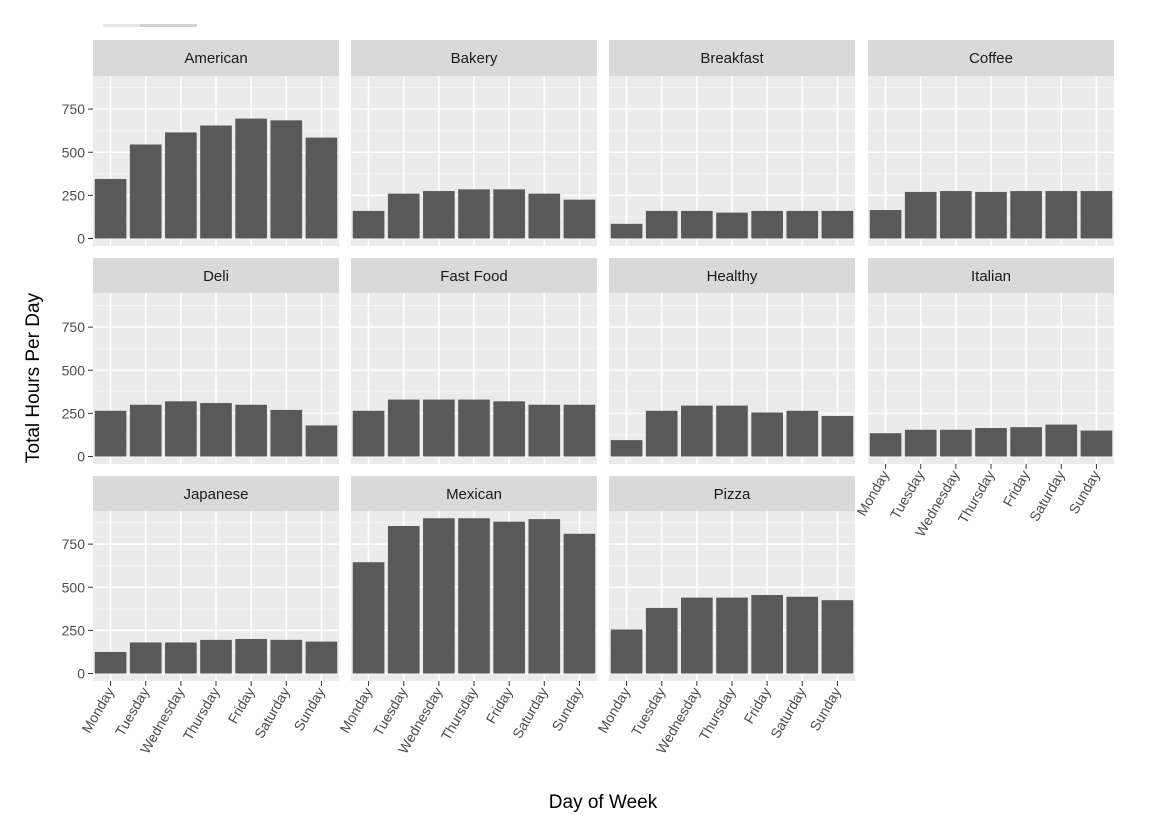  I want to click on bar-healthy-wednesday, so click(697, 431).